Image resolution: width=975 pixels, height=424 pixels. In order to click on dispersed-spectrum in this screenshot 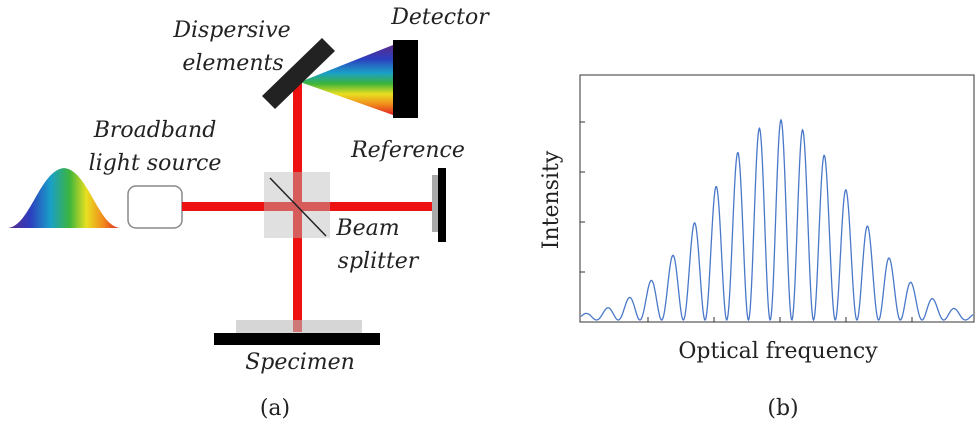, I will do `click(346, 80)`.